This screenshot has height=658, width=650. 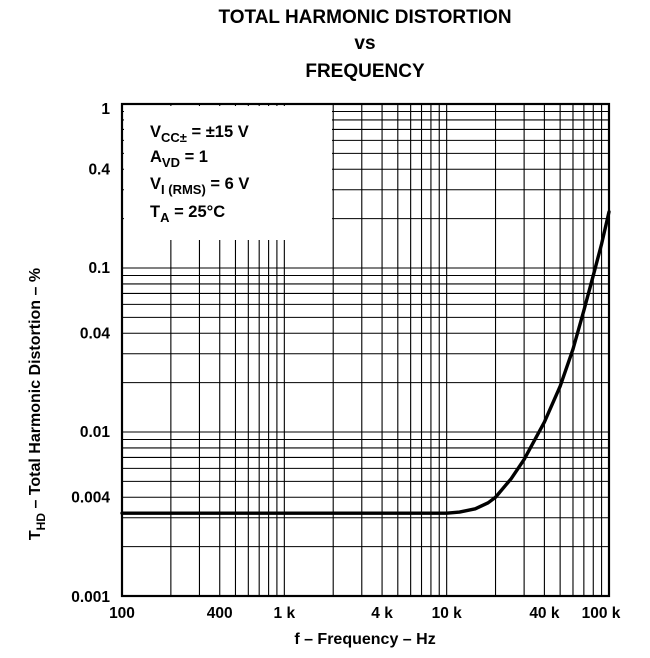 I want to click on y-tick-label: 1, so click(x=105, y=109).